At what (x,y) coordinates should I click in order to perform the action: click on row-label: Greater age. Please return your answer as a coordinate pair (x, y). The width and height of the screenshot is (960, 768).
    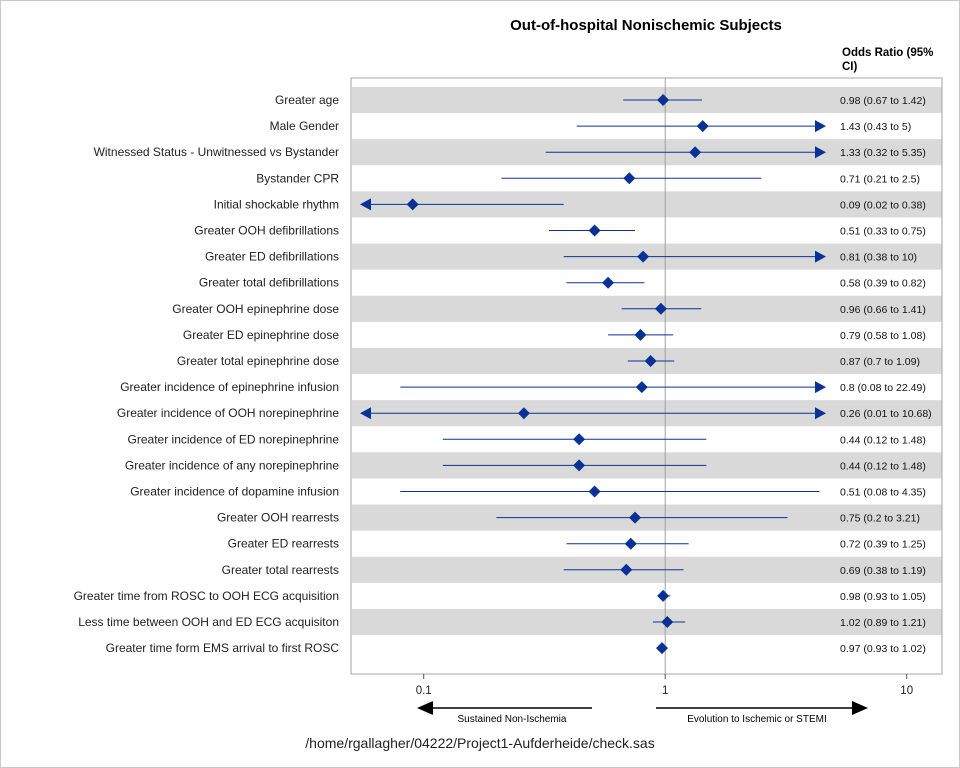
    Looking at the image, I should click on (307, 100).